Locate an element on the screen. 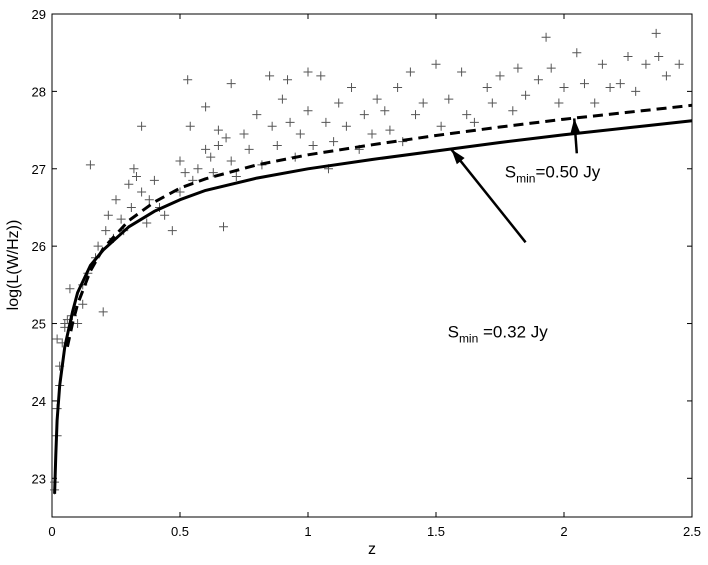 This screenshot has height=565, width=708. annotation-label: Smin=0.50 Jy is located at coordinates (553, 173).